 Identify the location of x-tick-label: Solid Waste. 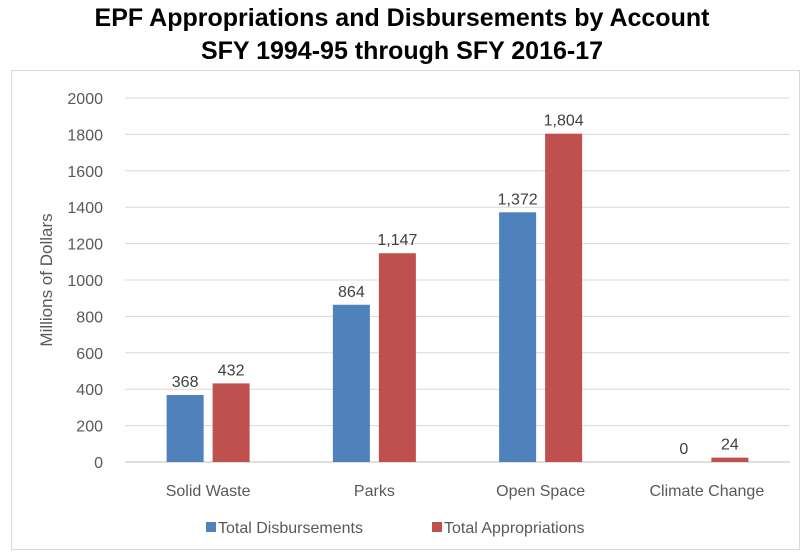
(208, 491).